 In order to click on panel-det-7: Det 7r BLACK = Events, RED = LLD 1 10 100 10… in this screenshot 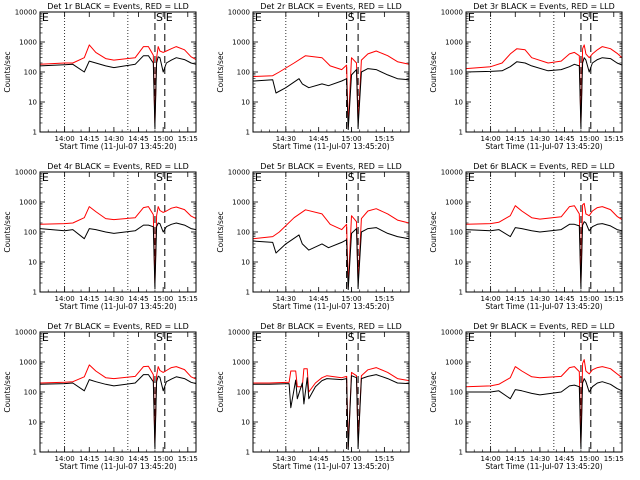, I will do `click(100, 396)`.